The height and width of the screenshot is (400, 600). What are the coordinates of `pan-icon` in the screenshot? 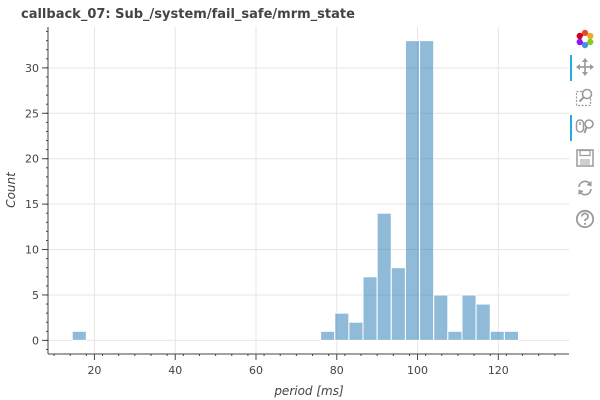 It's located at (585, 67).